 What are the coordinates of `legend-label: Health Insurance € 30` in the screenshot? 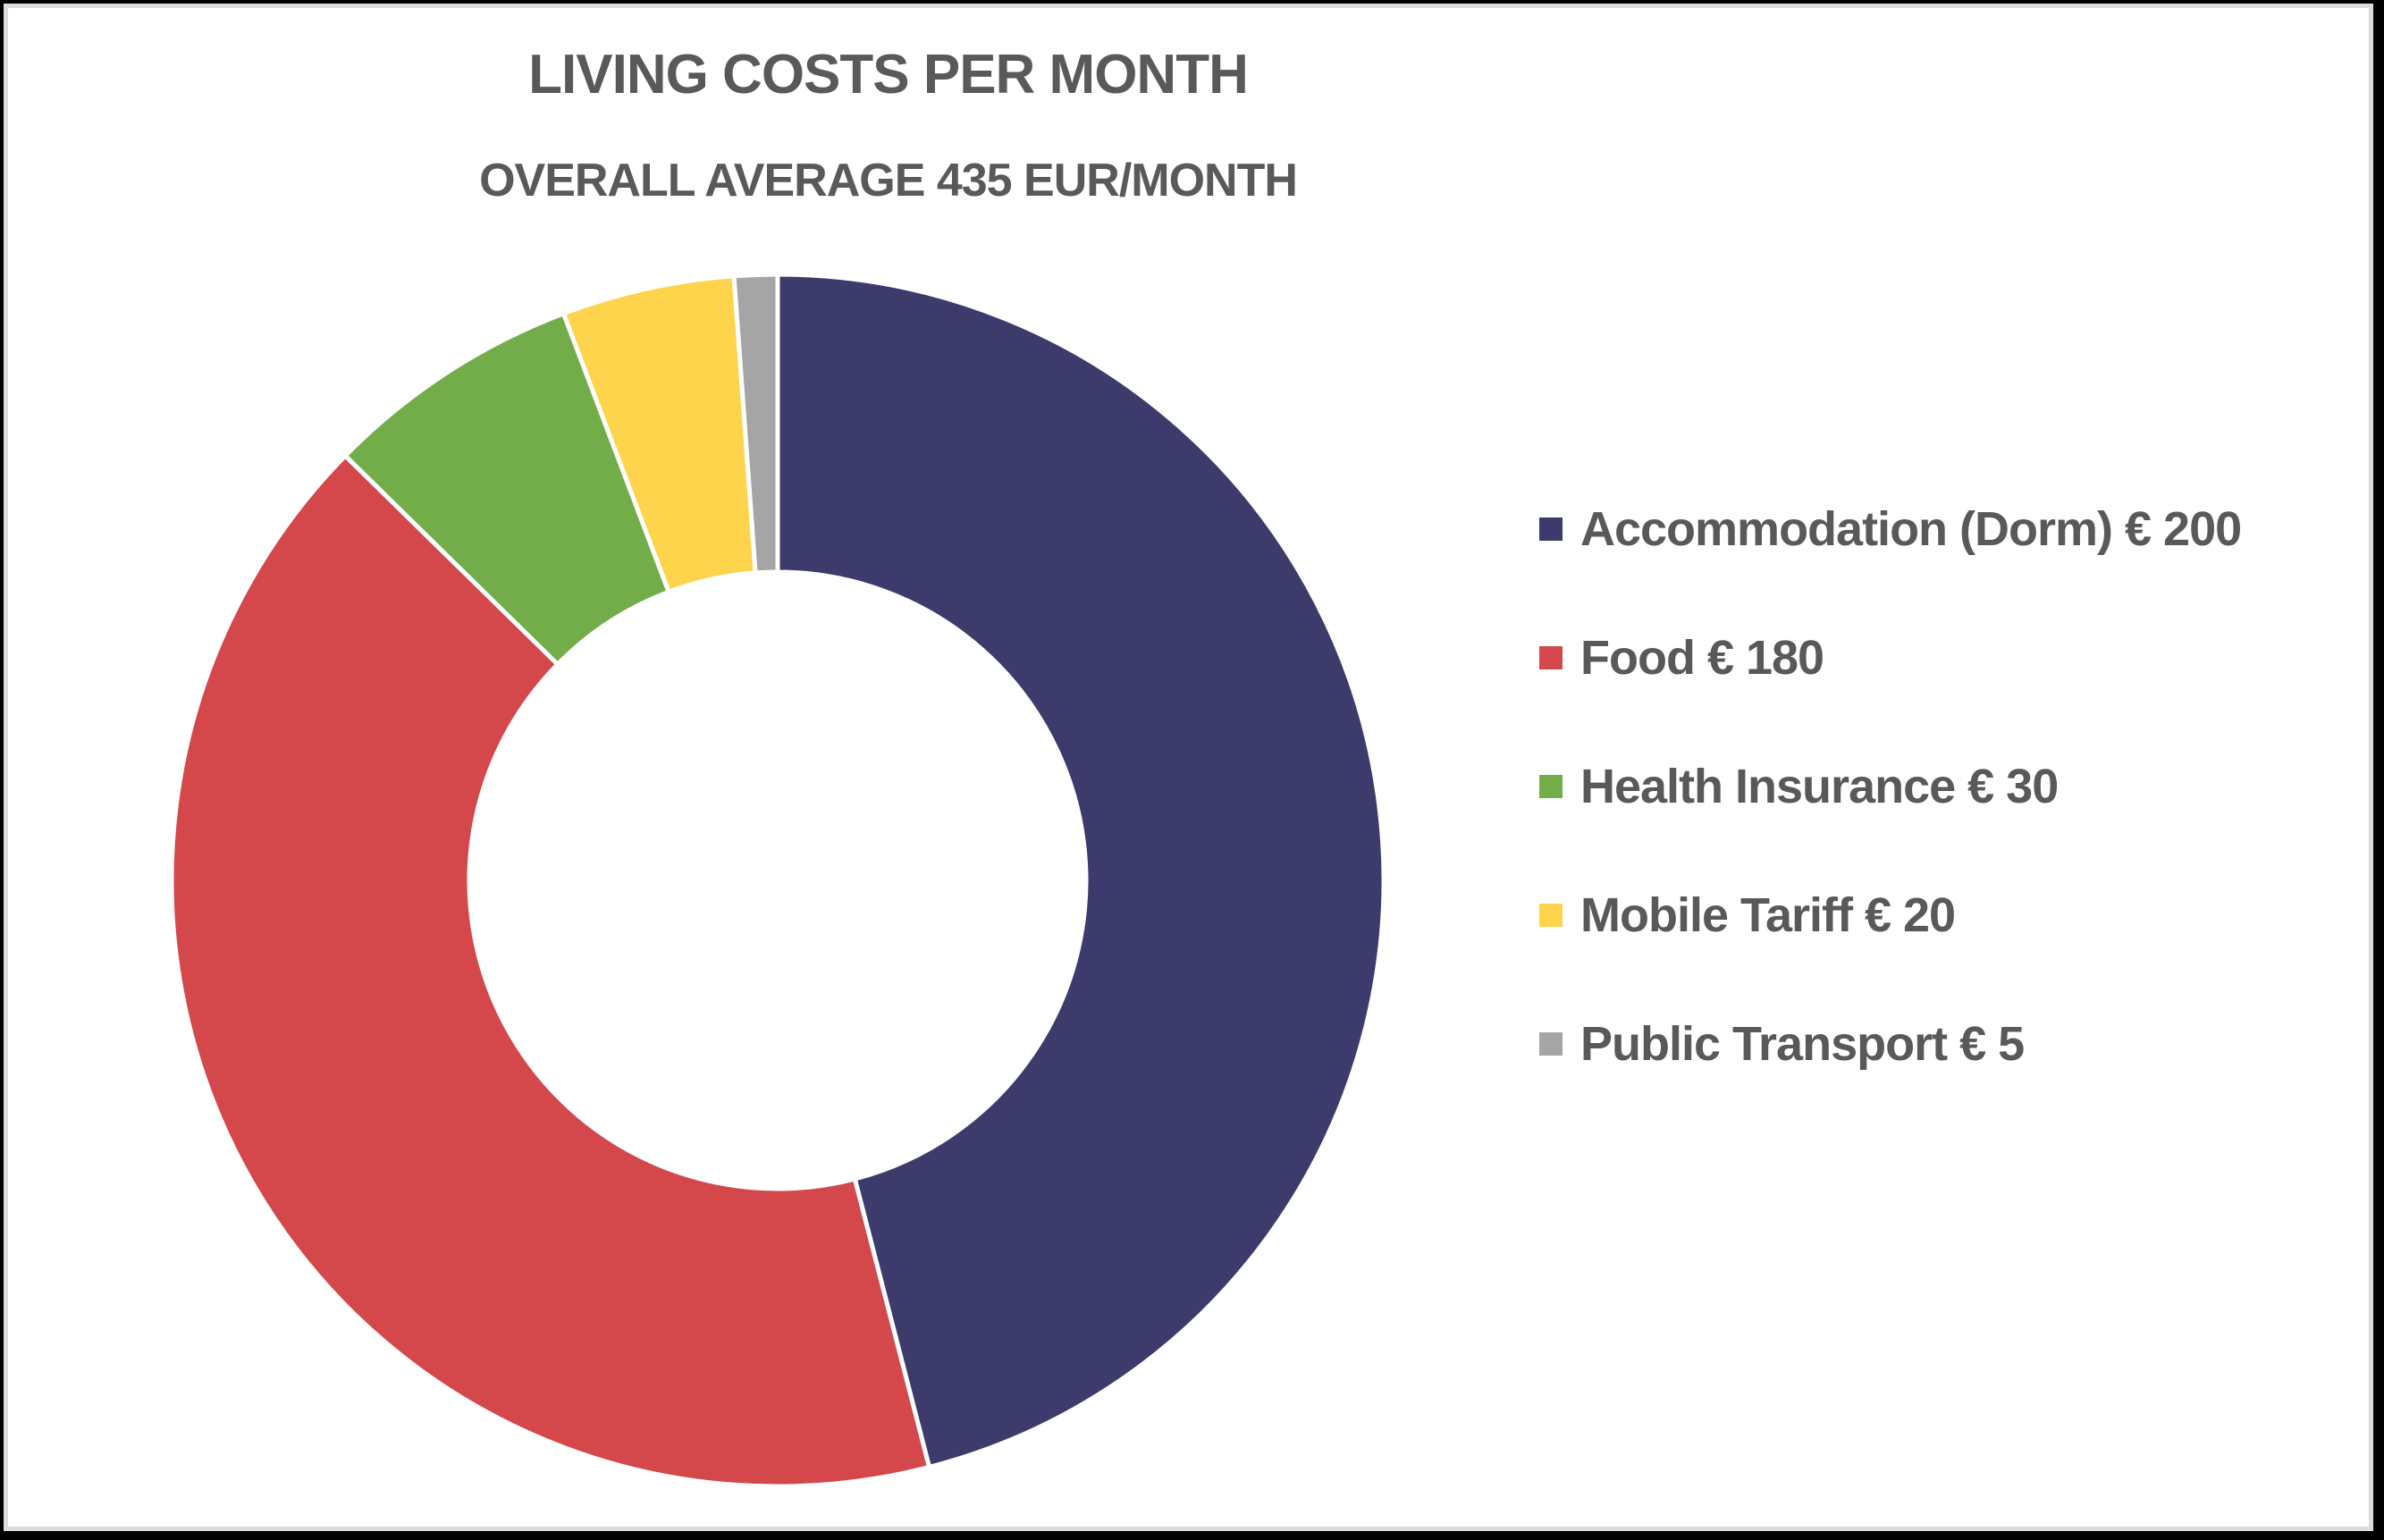 It's located at (1820, 786).